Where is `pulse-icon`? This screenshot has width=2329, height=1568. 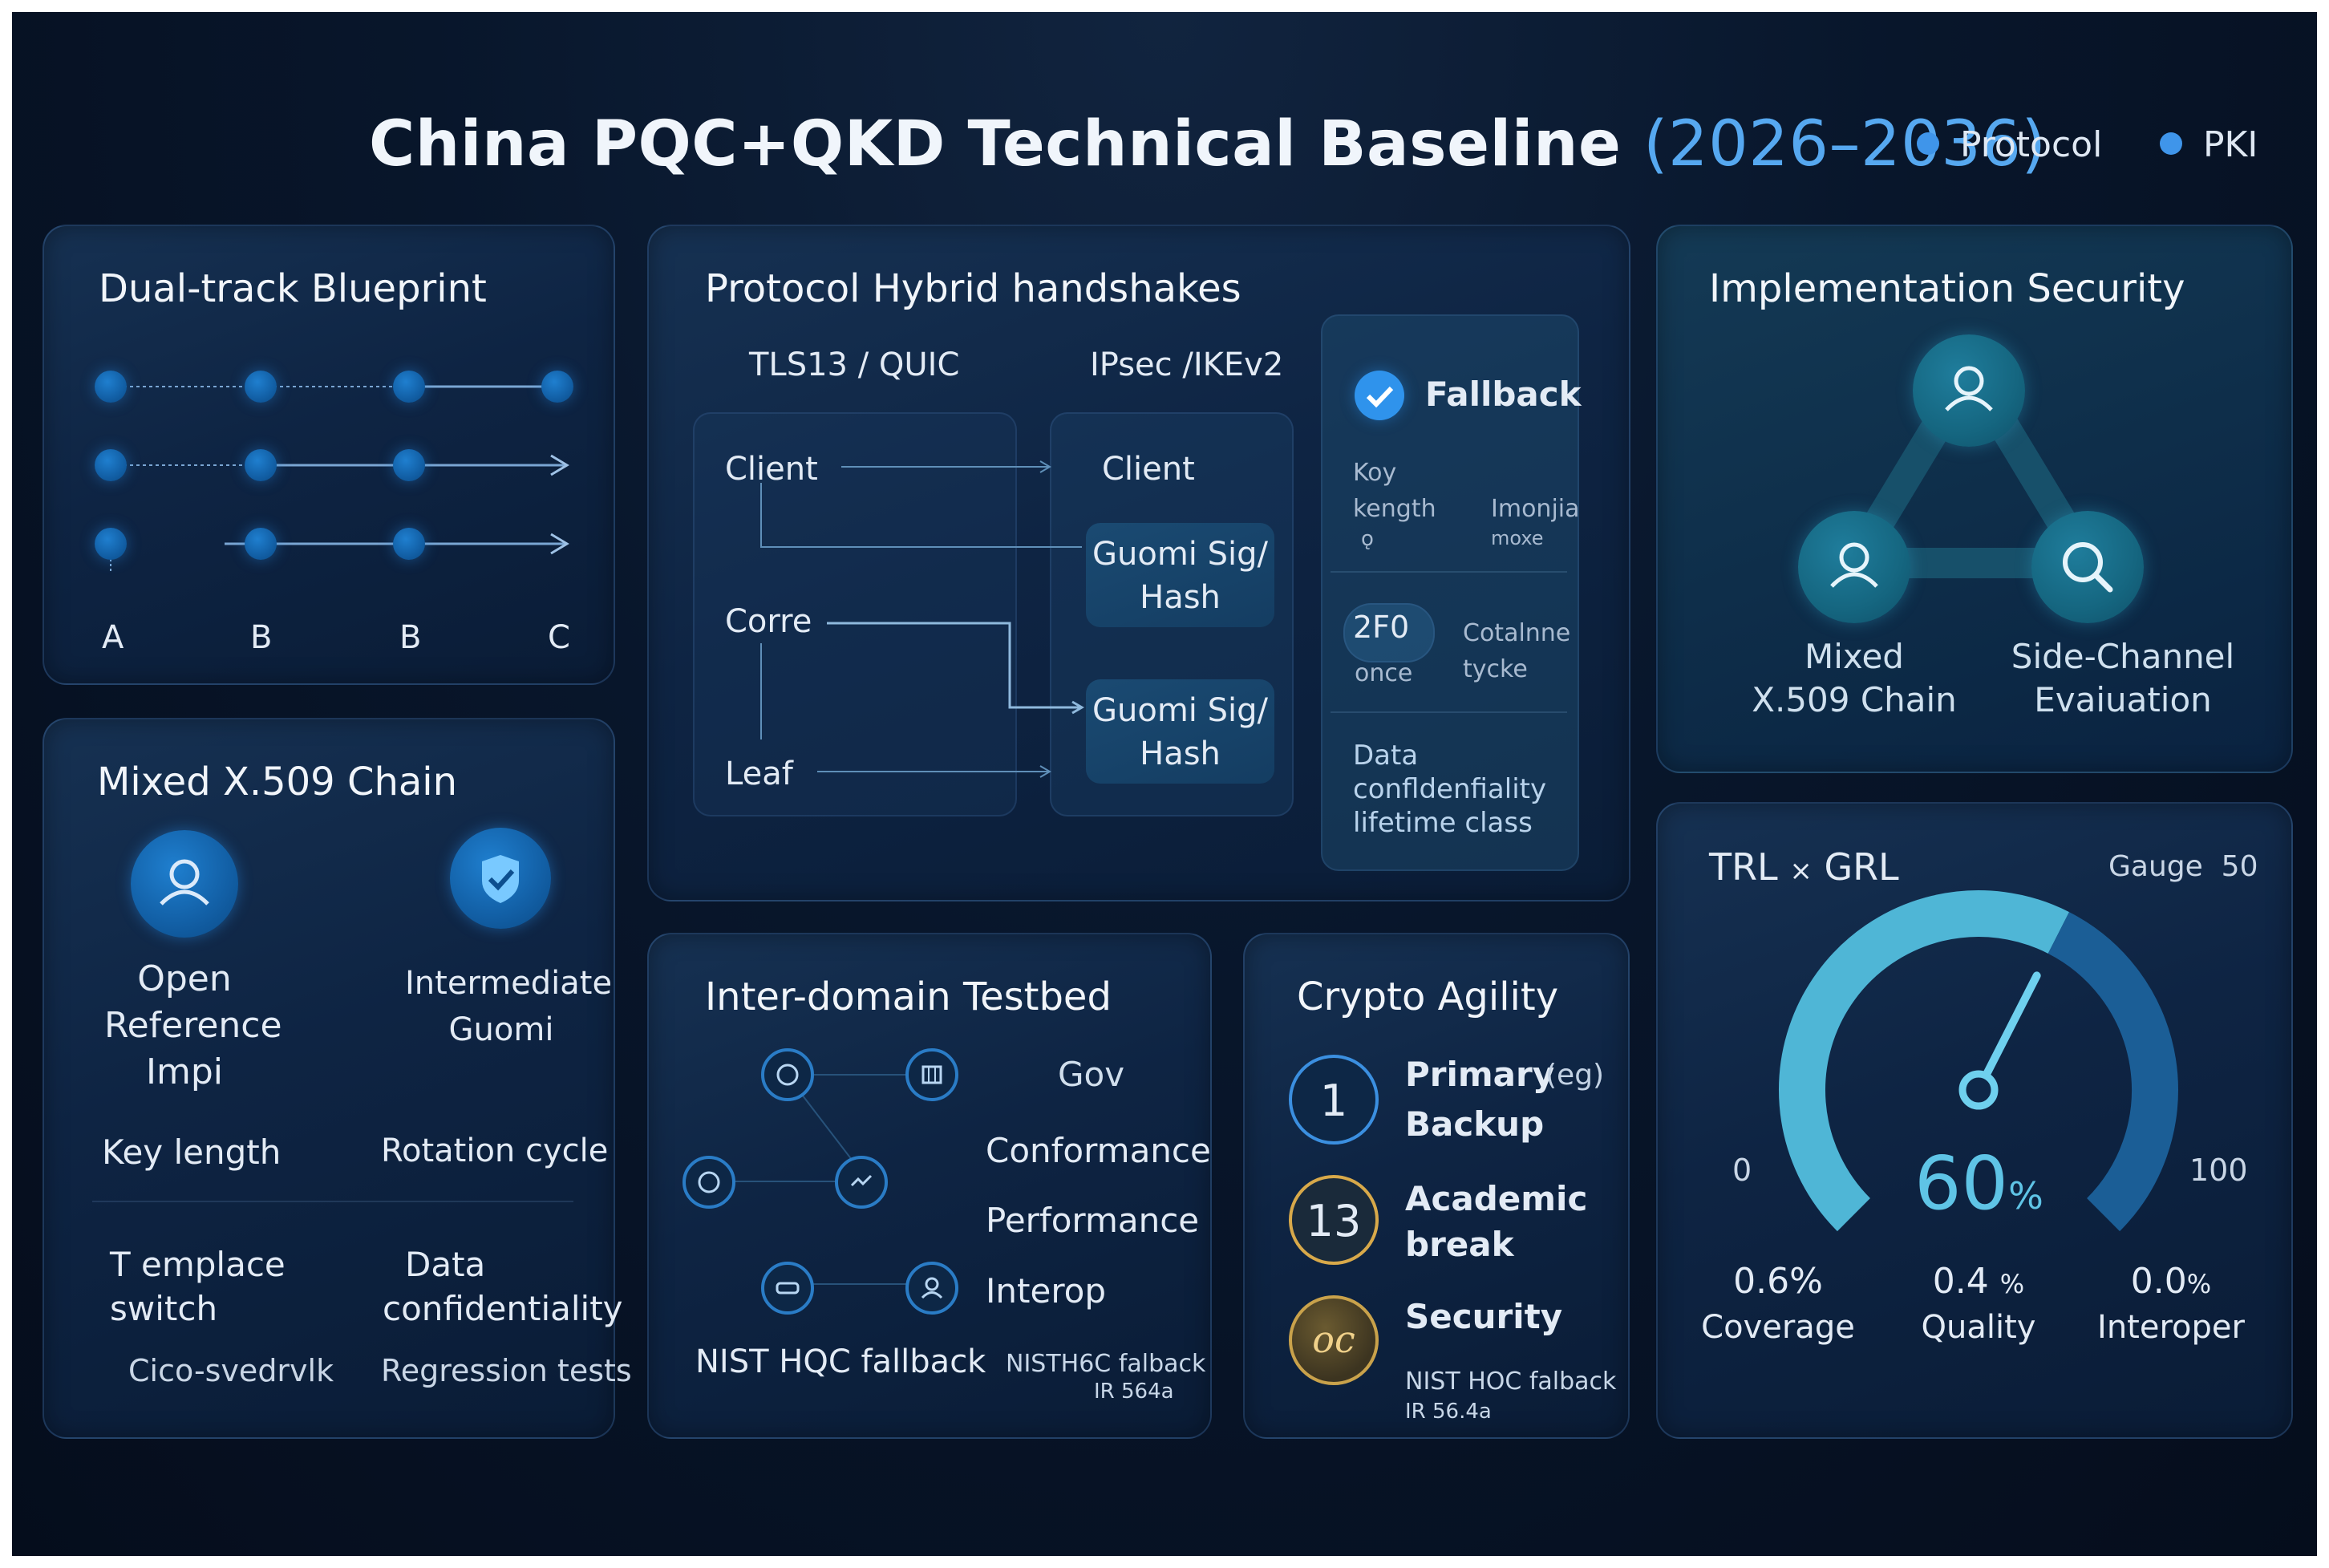
pulse-icon is located at coordinates (861, 1183).